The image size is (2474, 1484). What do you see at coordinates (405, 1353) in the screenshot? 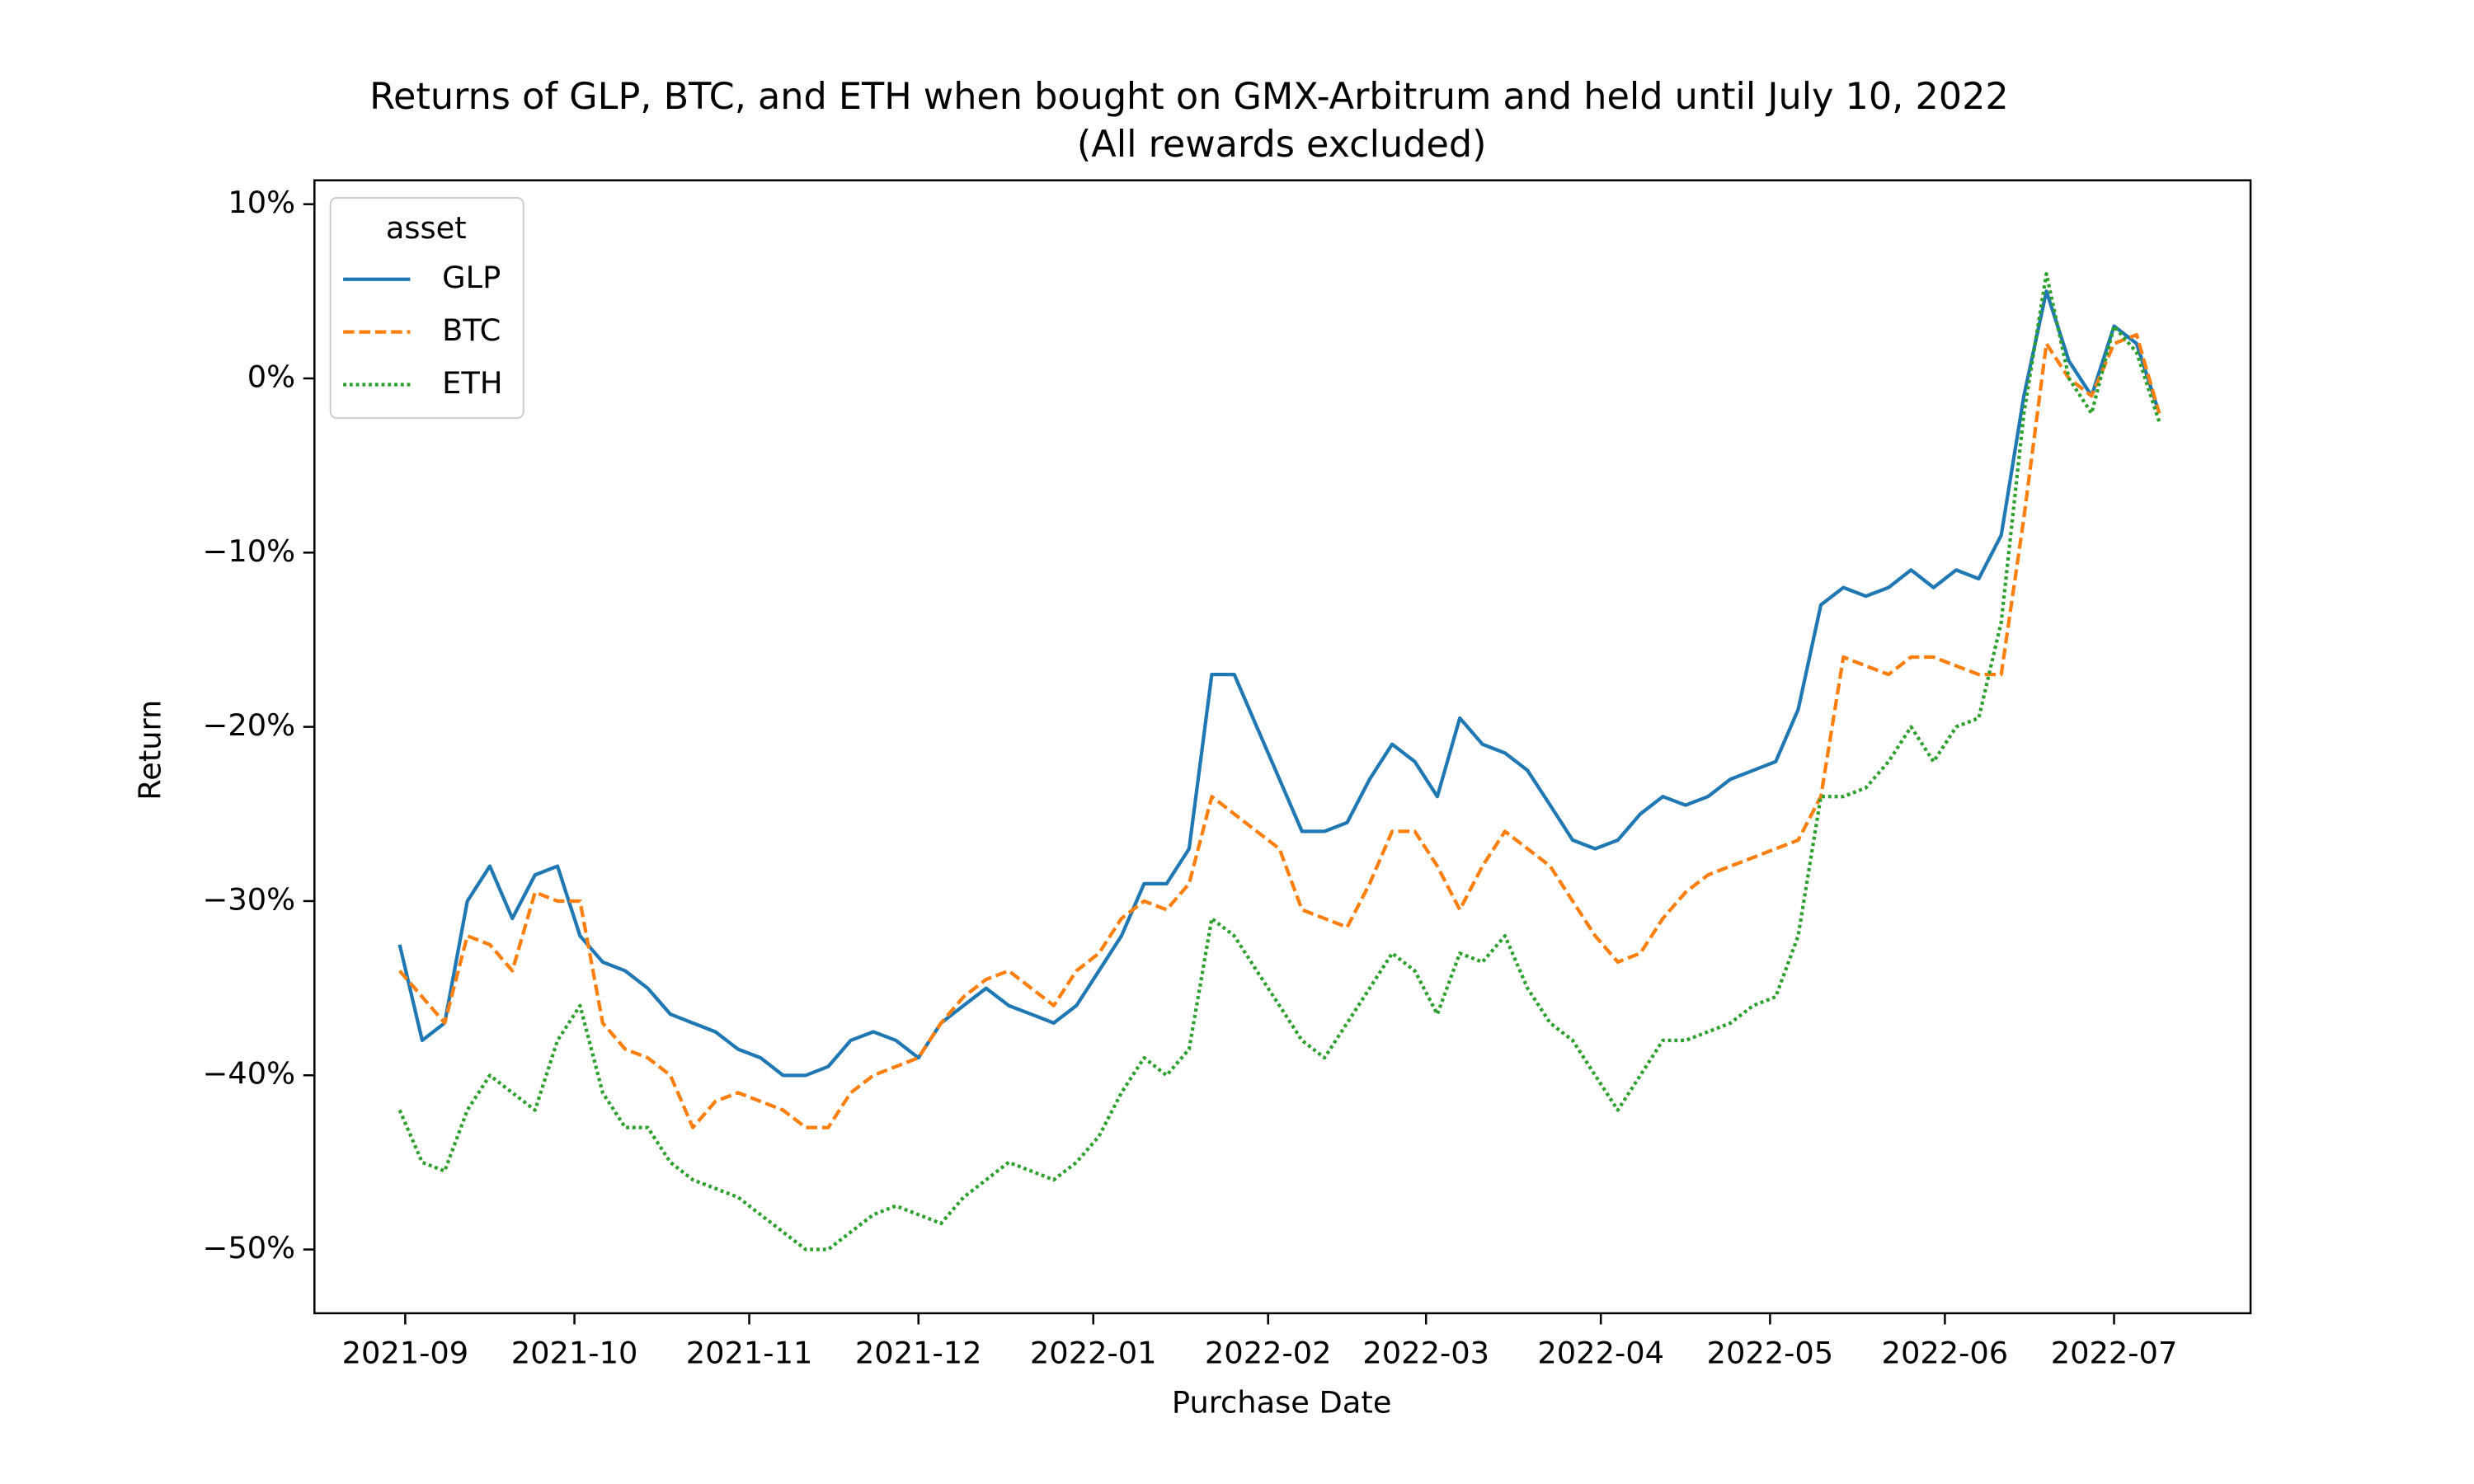
I see `x-tick-label: 2021-09` at bounding box center [405, 1353].